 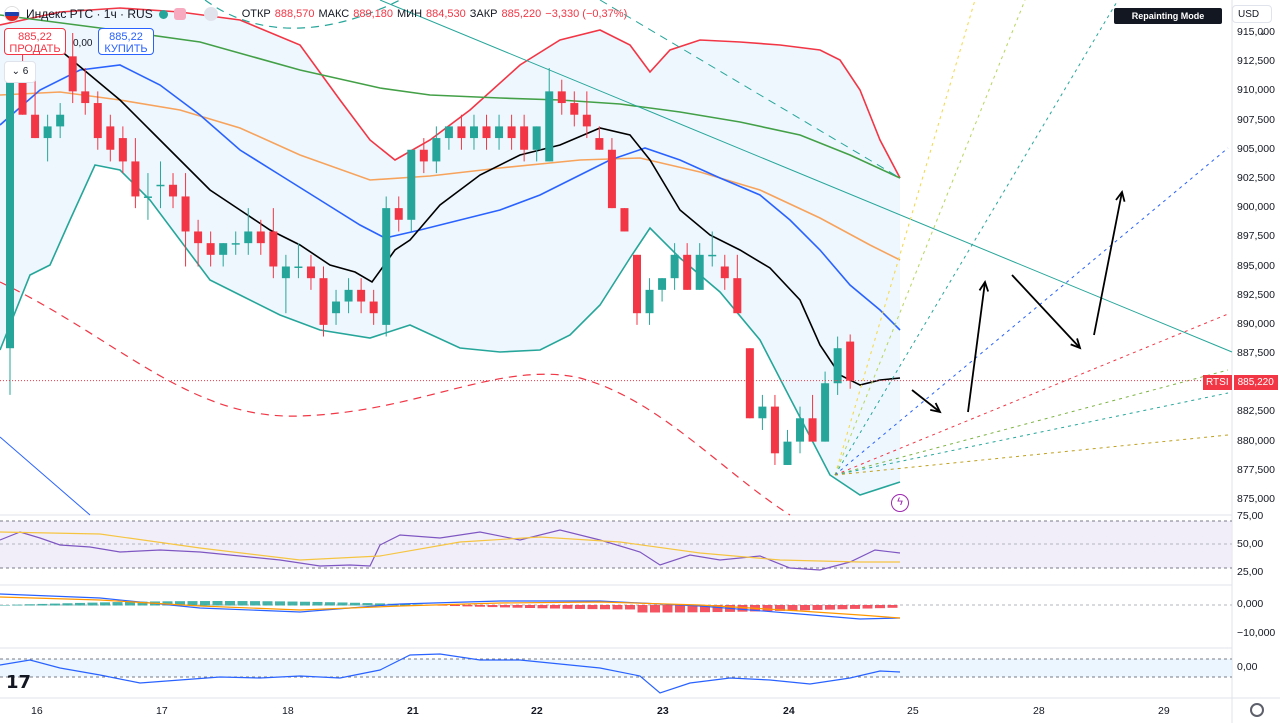 What do you see at coordinates (789, 711) in the screenshot?
I see `date-label: 24` at bounding box center [789, 711].